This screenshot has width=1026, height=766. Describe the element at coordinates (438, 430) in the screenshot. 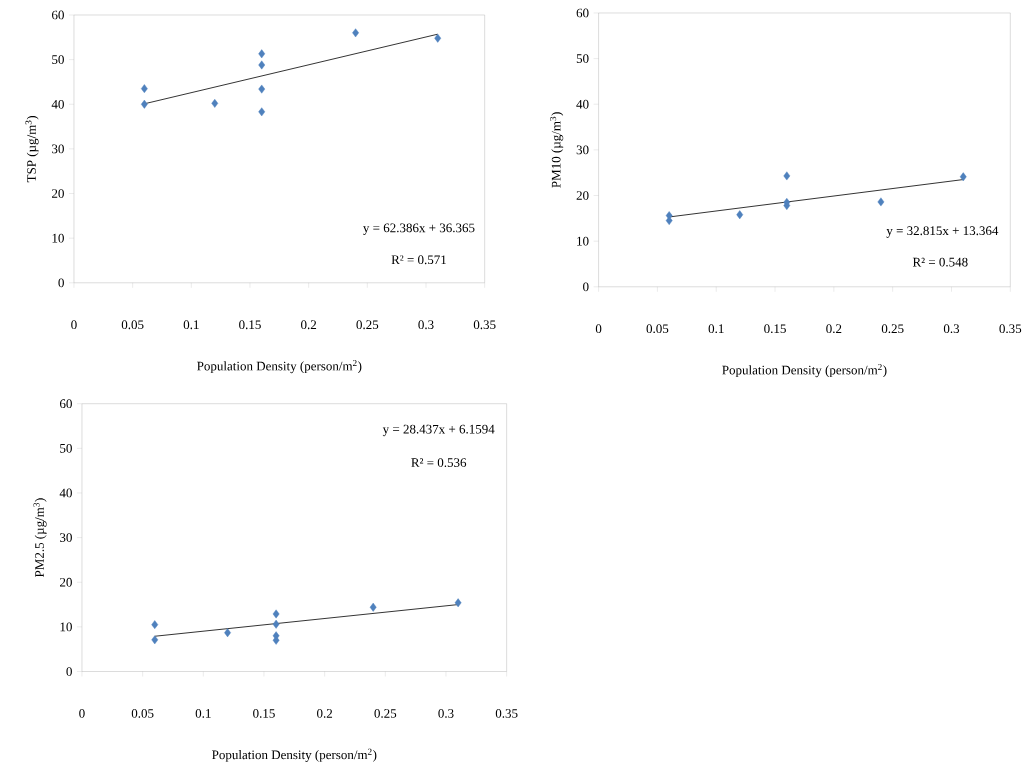

I see `annotation: y = 28.437x + 6.1594` at that location.